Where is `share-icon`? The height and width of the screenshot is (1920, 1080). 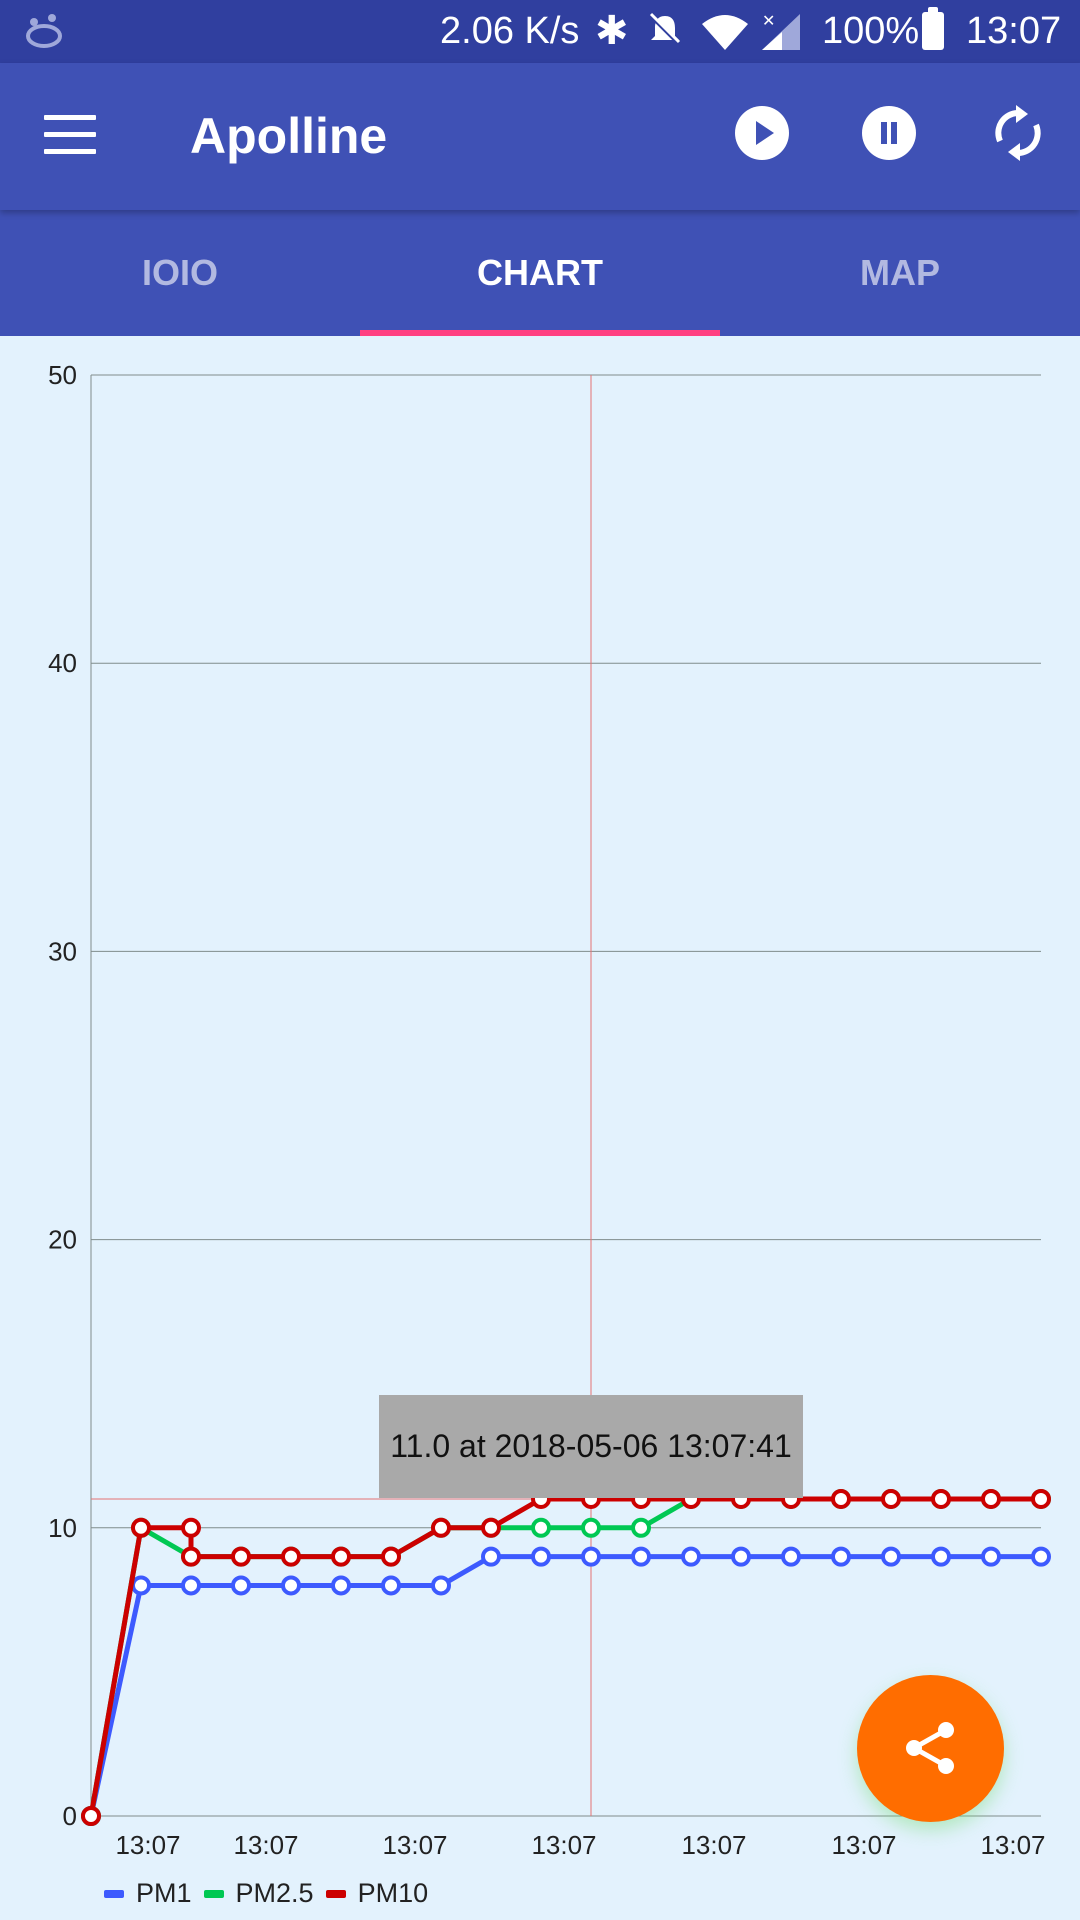
share-icon is located at coordinates (930, 1748).